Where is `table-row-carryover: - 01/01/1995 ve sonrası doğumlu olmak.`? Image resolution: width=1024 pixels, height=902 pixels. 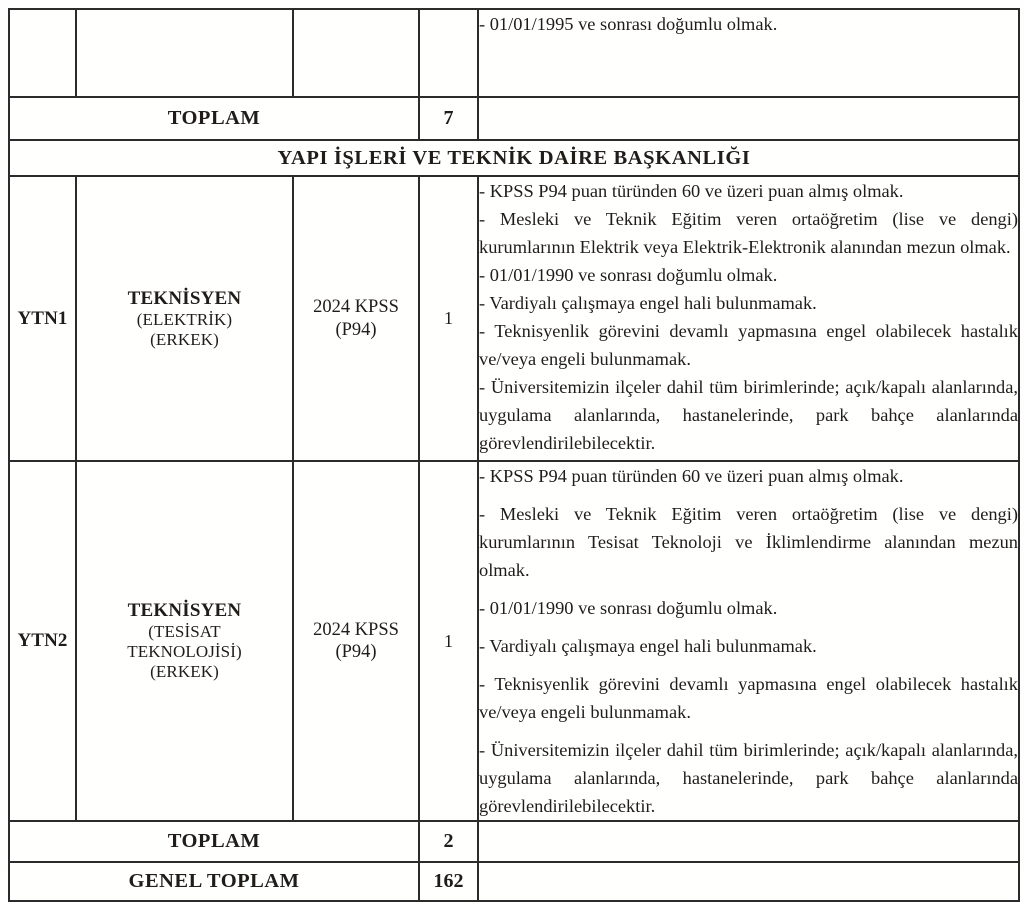 table-row-carryover: - 01/01/1995 ve sonrası doğumlu olmak. is located at coordinates (514, 53).